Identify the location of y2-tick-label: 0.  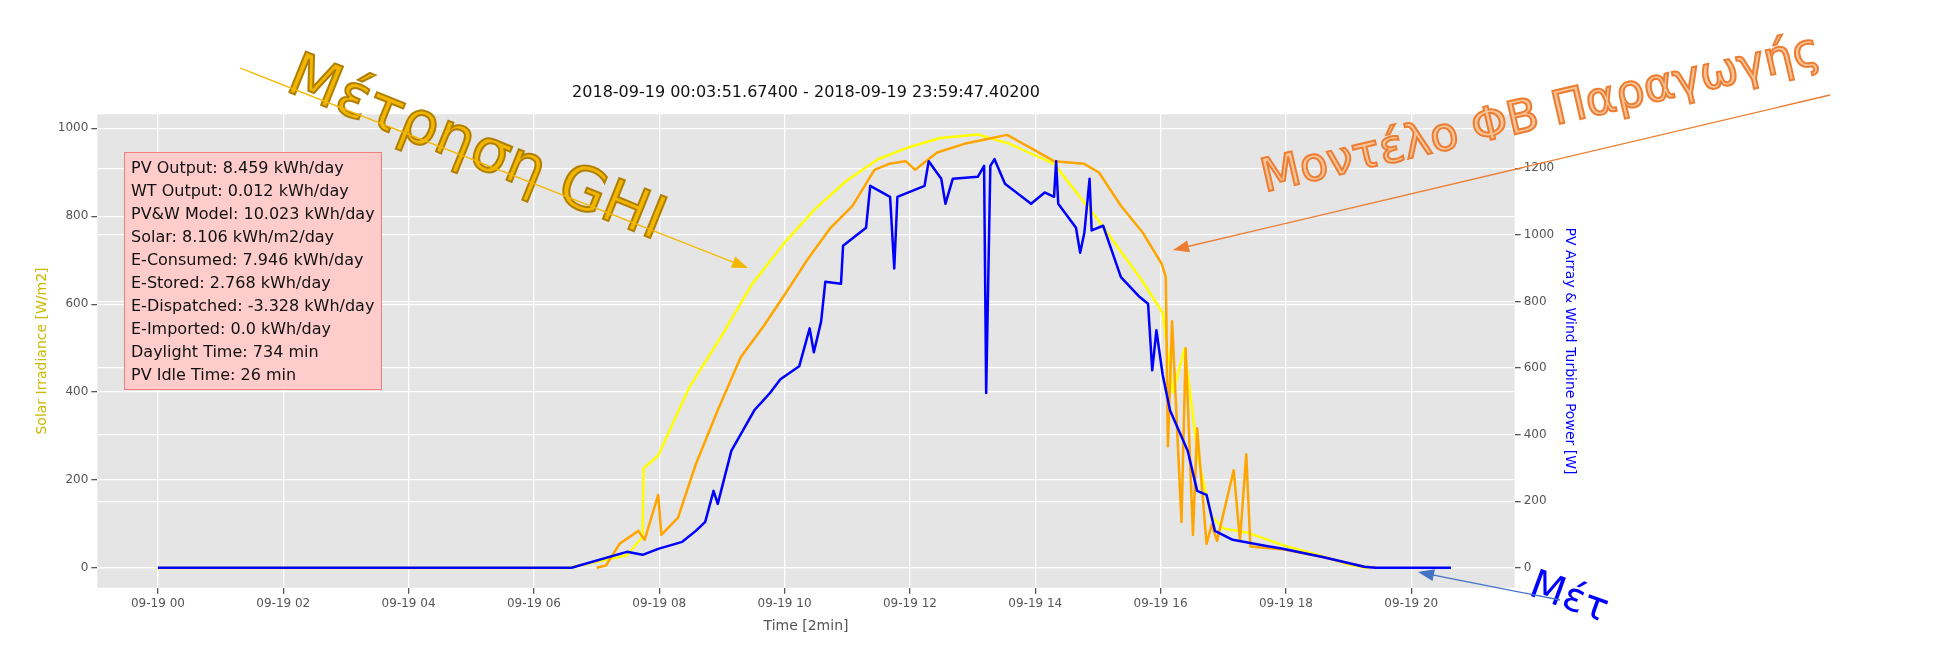
(1527, 566).